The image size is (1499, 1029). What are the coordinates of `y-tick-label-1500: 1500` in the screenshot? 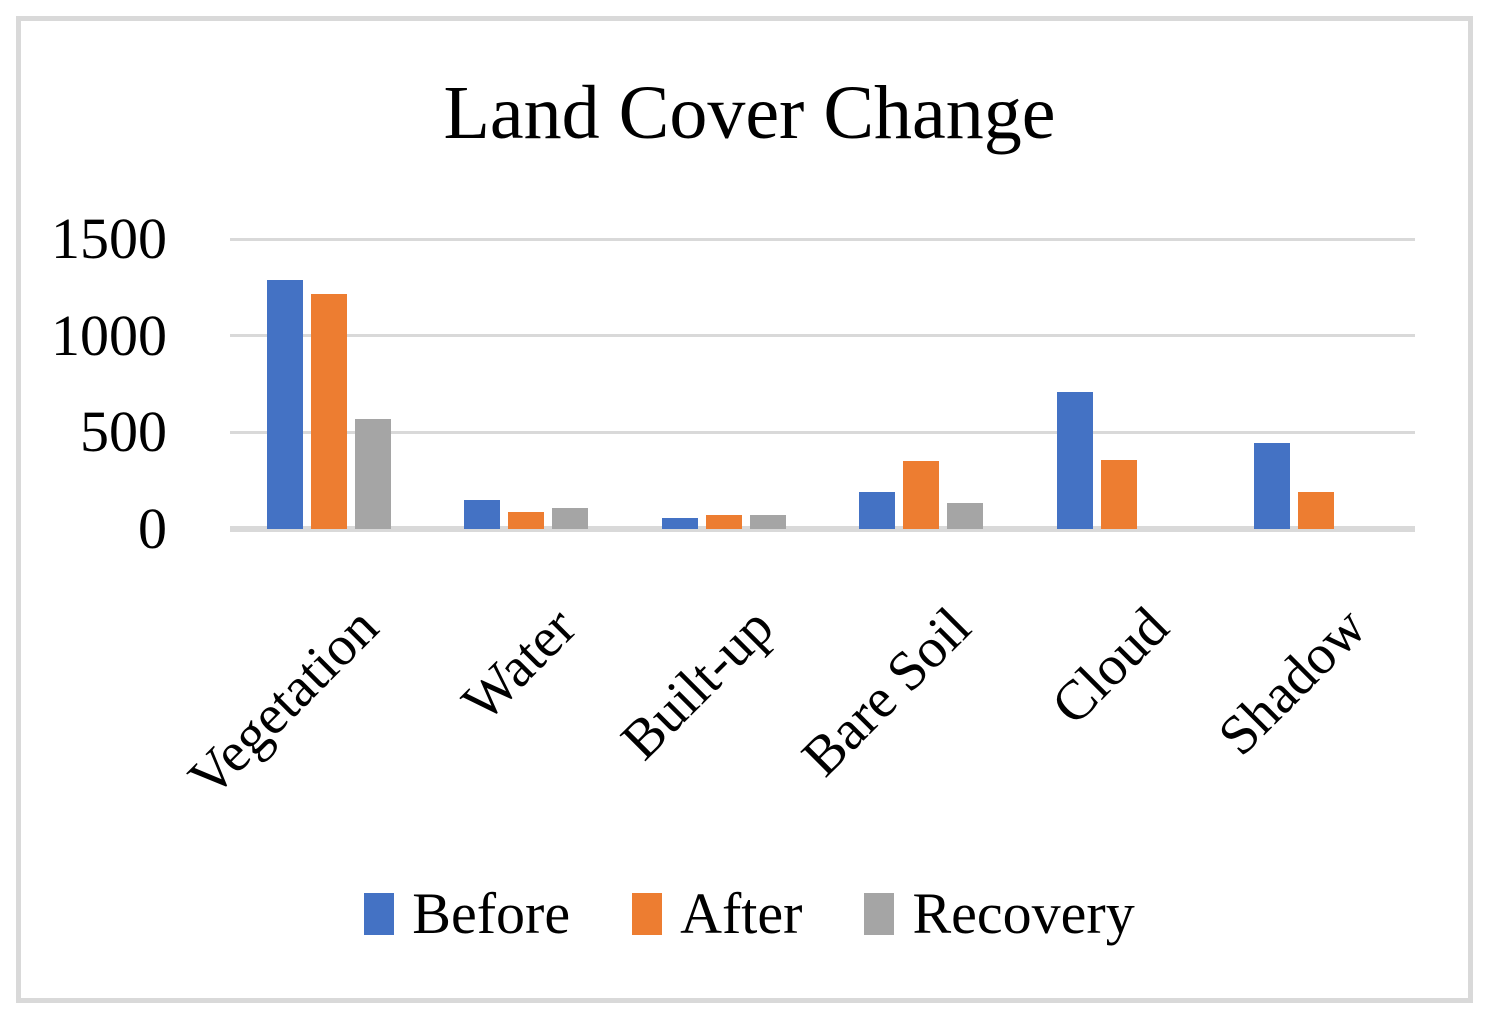 It's located at (109, 238).